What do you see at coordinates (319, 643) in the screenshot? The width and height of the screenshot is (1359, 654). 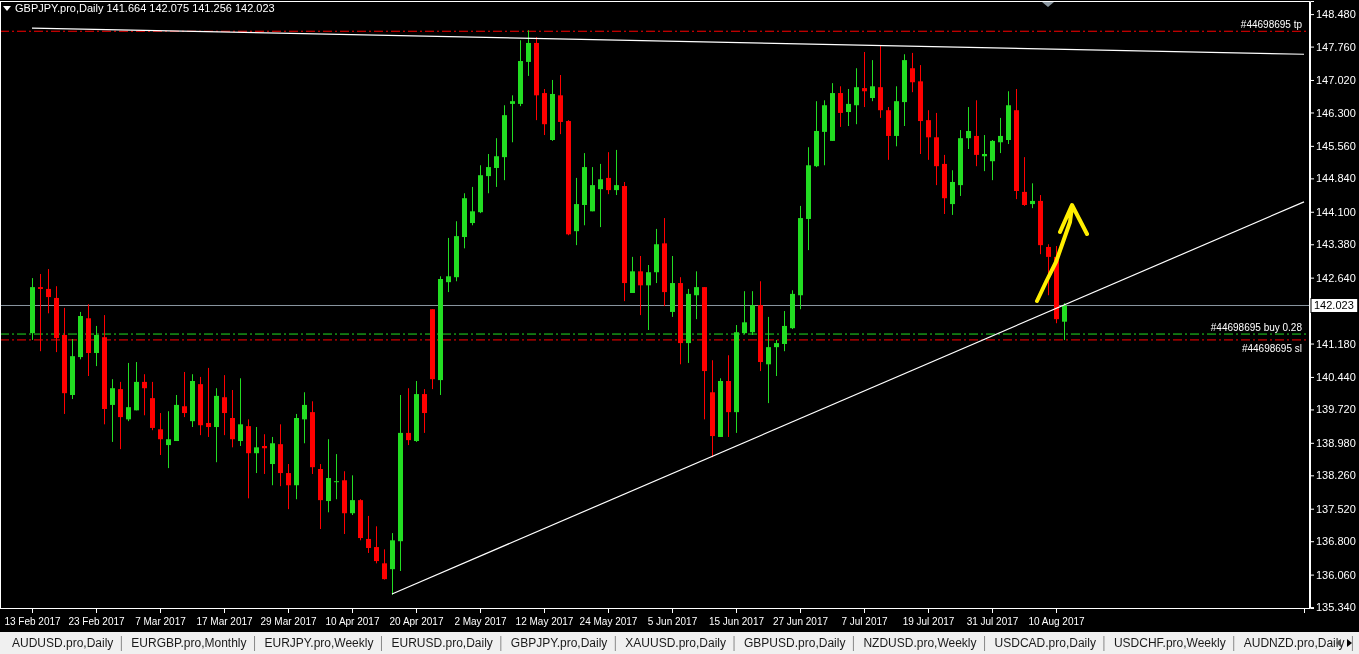 I see `text: EURJPY.pro,Weekly` at bounding box center [319, 643].